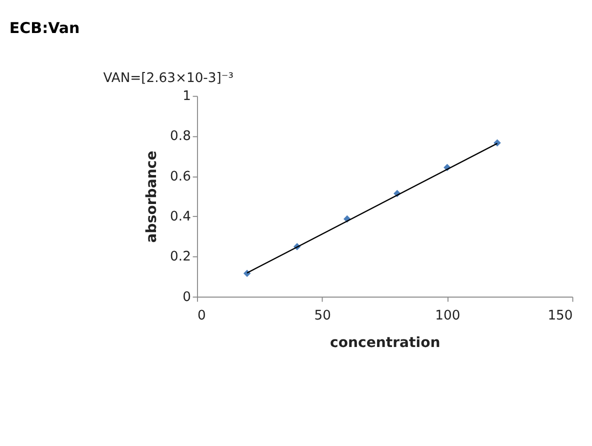 The width and height of the screenshot is (592, 446). Describe the element at coordinates (186, 297) in the screenshot. I see `y-tick-label: 0` at that location.